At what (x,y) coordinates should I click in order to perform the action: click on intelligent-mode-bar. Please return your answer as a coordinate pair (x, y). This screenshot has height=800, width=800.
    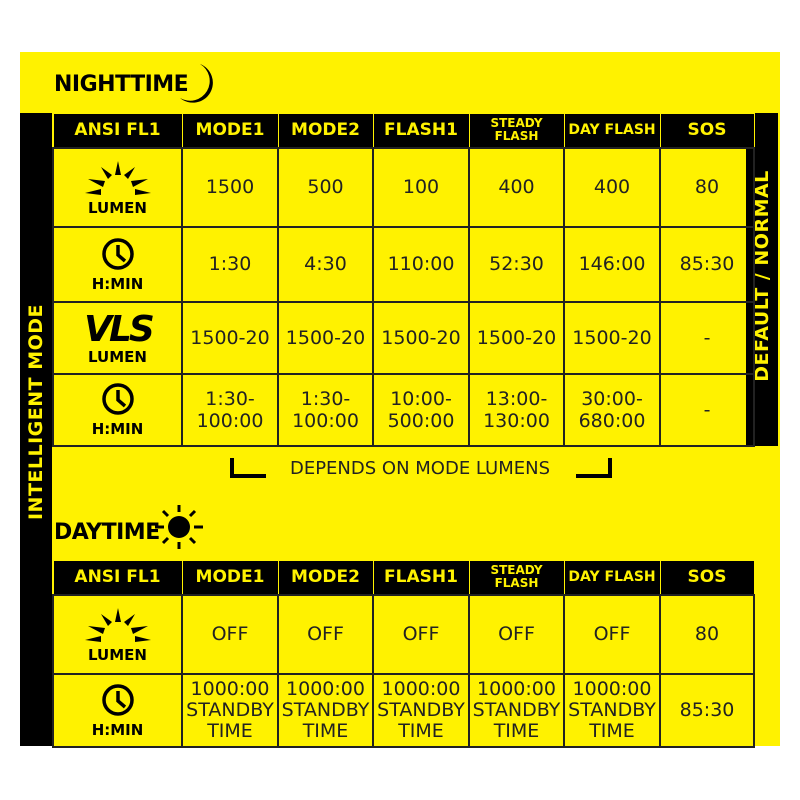
    Looking at the image, I should click on (36, 429).